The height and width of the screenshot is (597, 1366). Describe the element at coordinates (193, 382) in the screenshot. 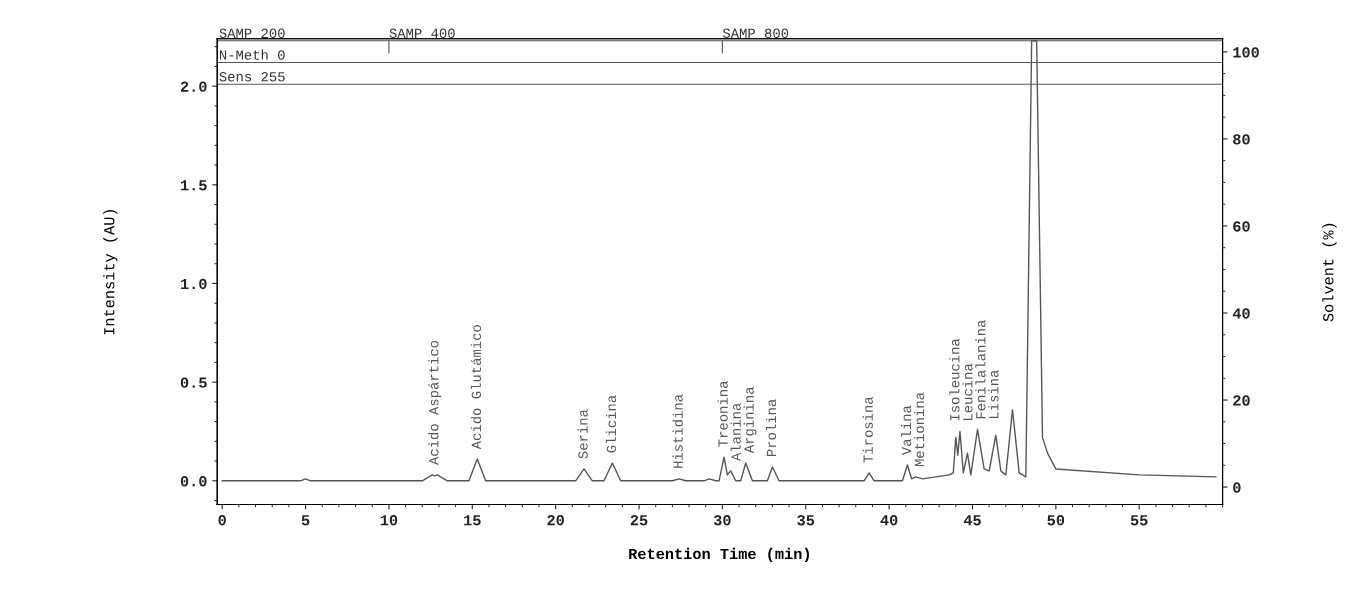

I see `y-tick-label: 0.5` at that location.